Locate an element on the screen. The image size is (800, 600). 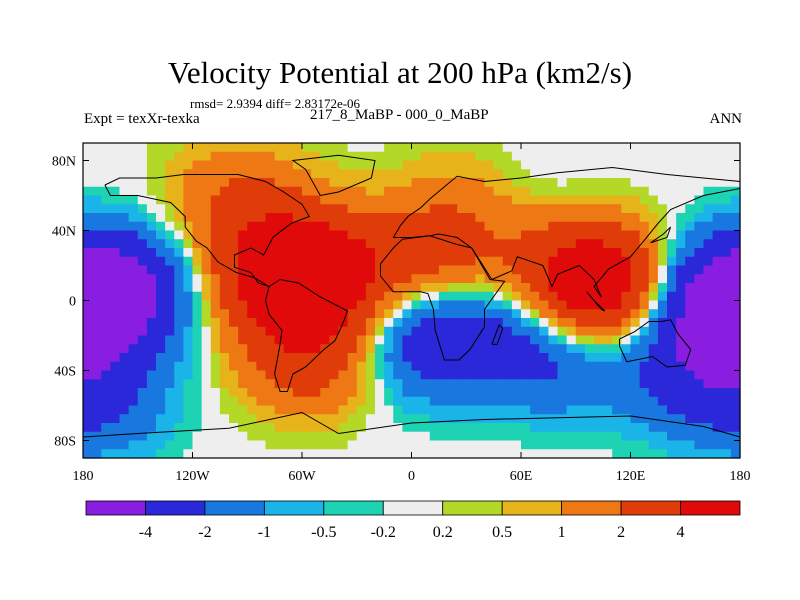
colorbar-label: -1 is located at coordinates (264, 532).